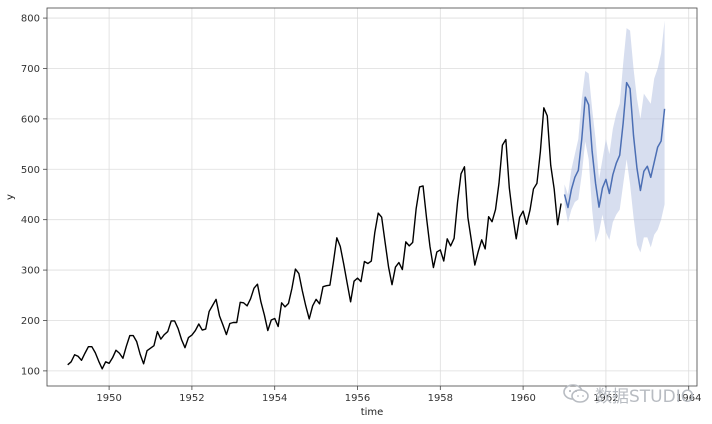  What do you see at coordinates (30, 271) in the screenshot?
I see `y-tick-label: 300` at bounding box center [30, 271].